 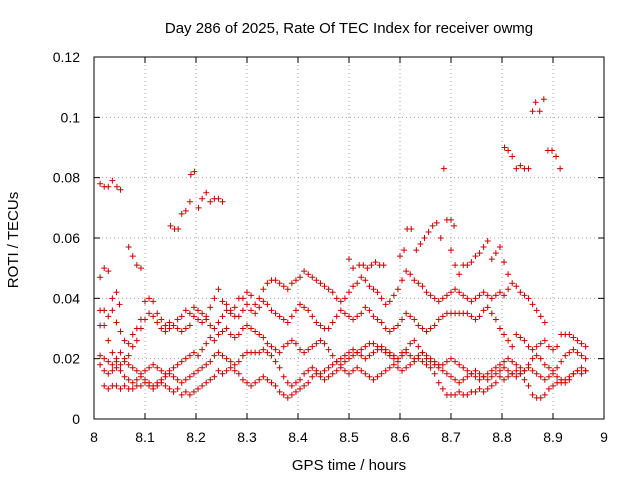 I want to click on x-tick-label: 8.1, so click(x=145, y=437).